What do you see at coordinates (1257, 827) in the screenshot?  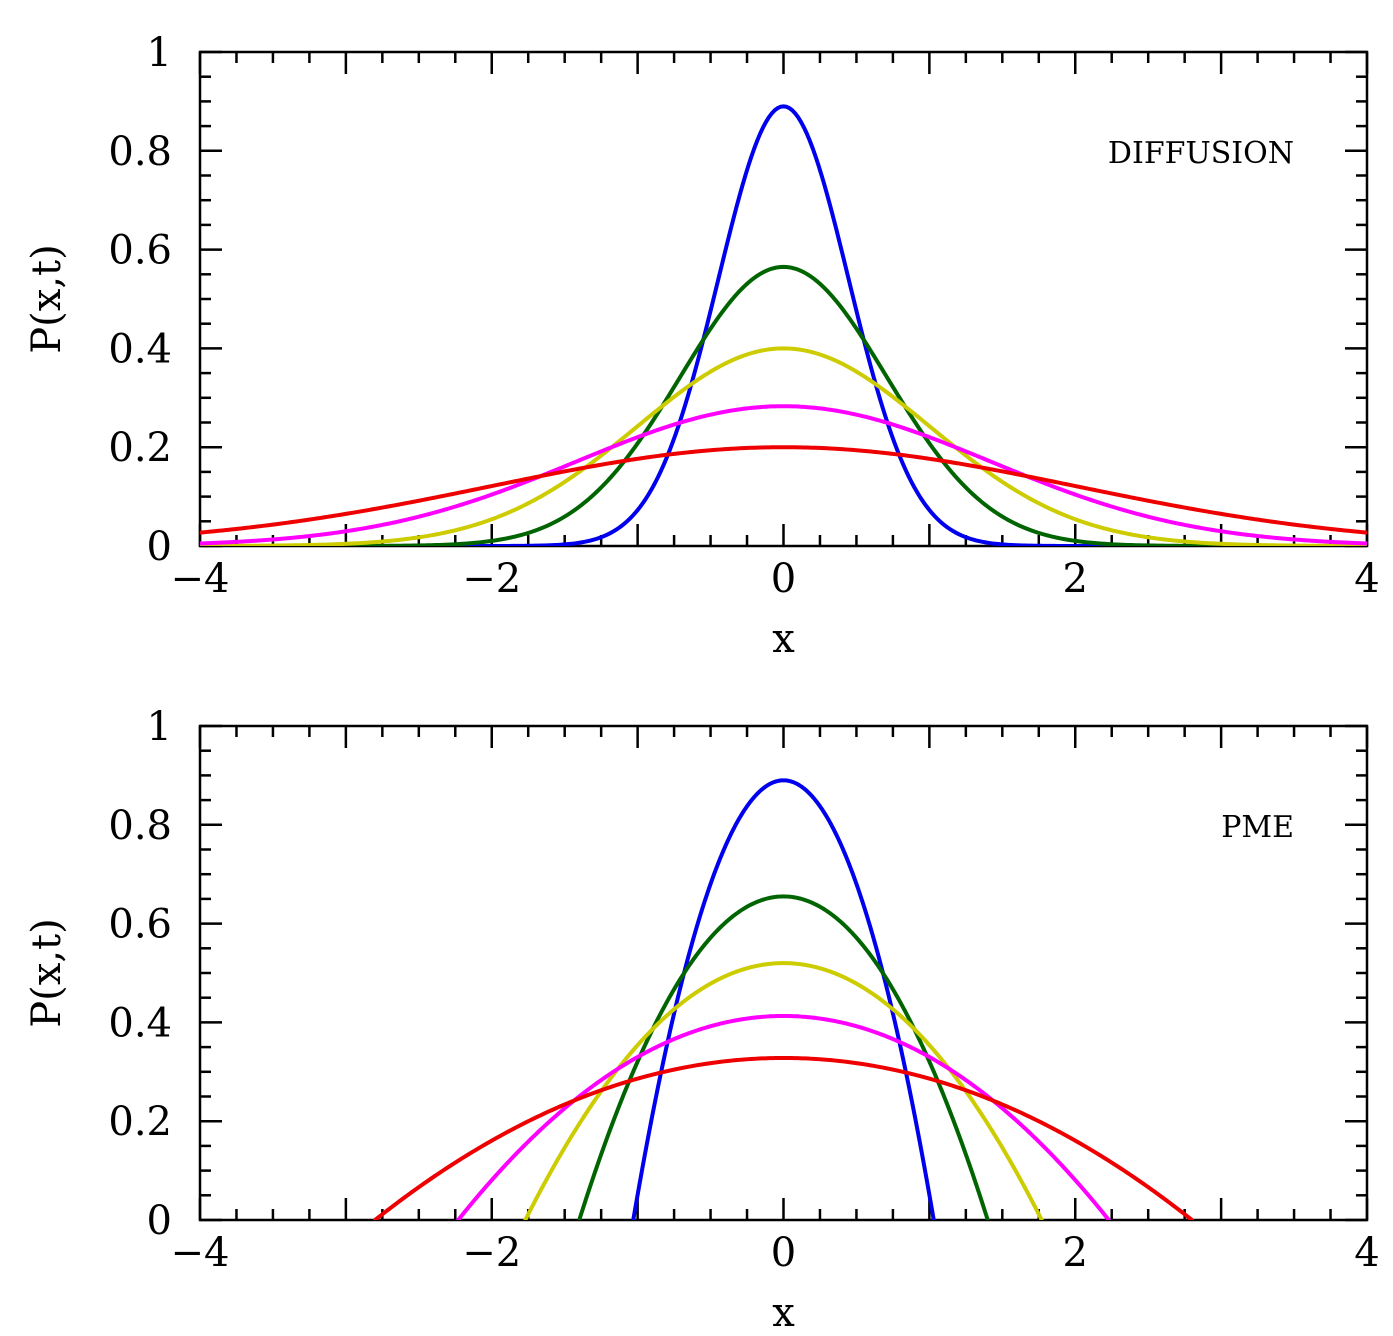 I see `panel-annotation: PME` at bounding box center [1257, 827].